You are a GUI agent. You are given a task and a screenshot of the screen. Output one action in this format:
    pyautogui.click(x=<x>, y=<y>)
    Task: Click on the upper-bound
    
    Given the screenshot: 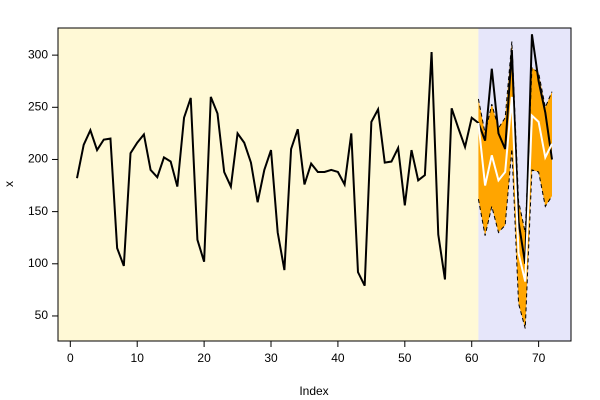 What is the action you would take?
    pyautogui.click(x=515, y=137)
    